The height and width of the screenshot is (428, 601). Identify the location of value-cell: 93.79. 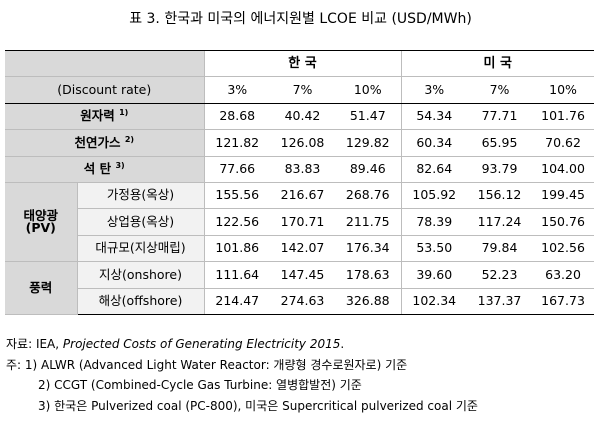
(500, 169).